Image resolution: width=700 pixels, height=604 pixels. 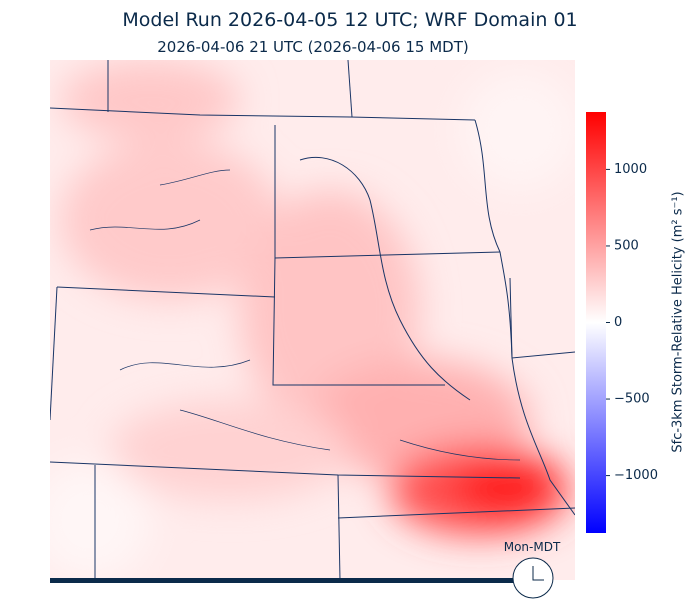 I want to click on colorbar-tick-label: 1000, so click(x=630, y=169).